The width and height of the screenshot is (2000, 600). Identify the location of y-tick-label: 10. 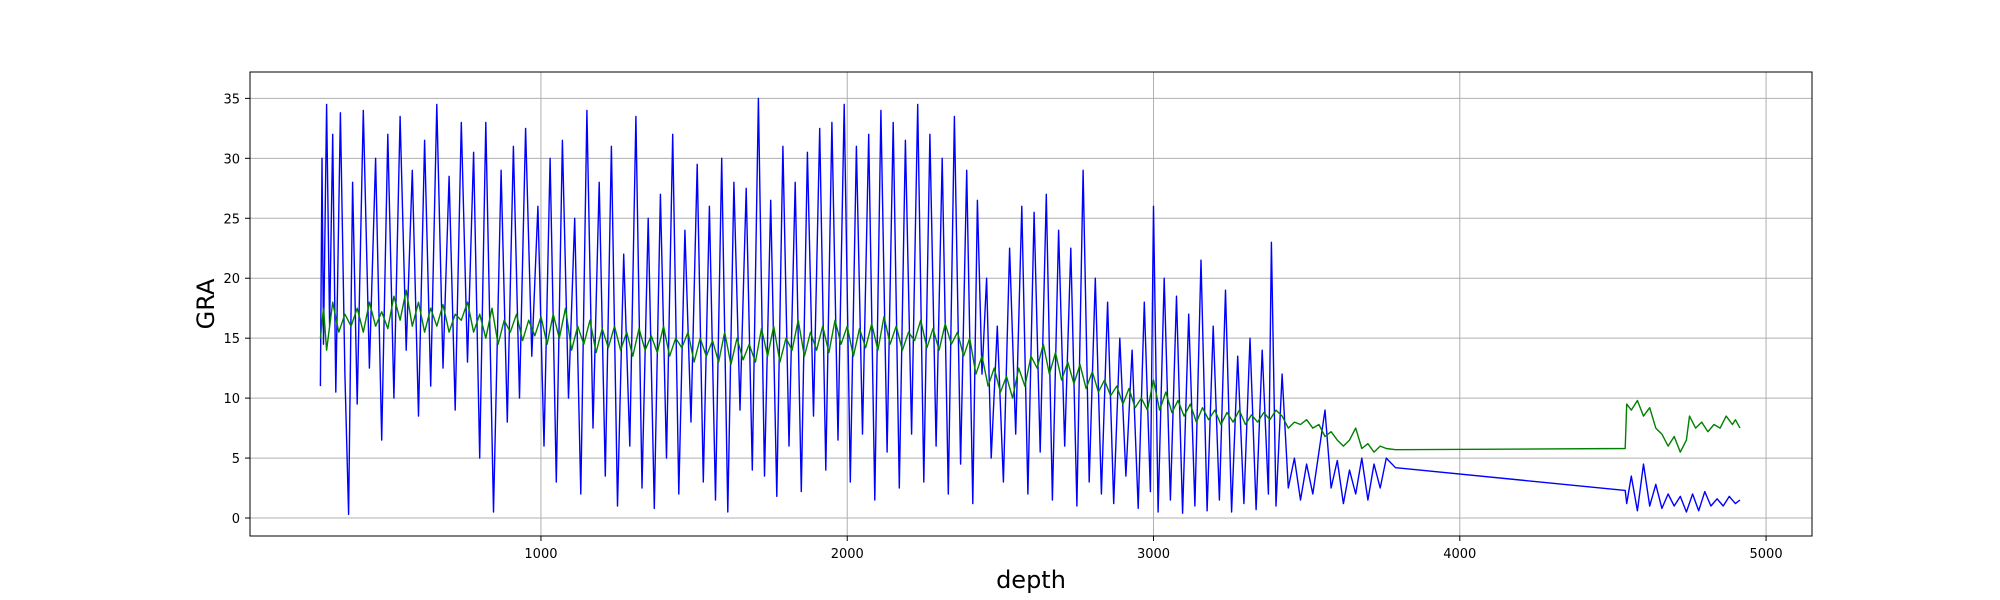
(231, 399).